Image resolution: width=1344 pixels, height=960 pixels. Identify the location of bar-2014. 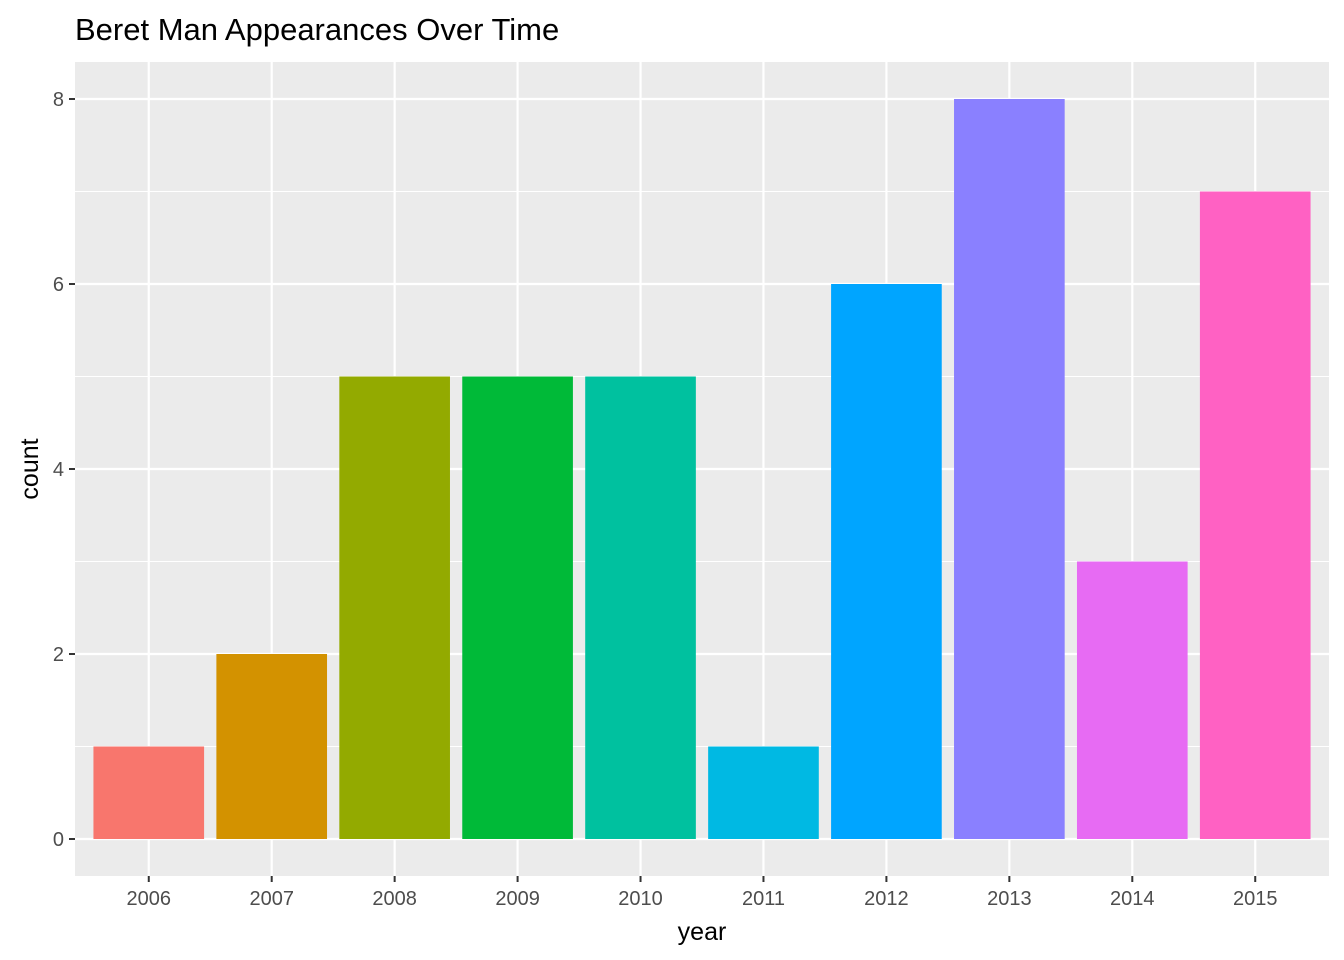
(1132, 700).